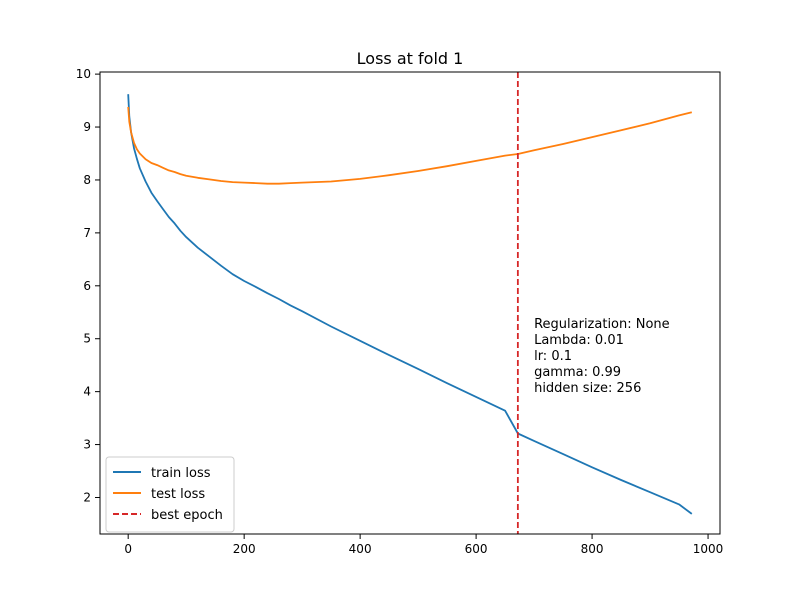 This screenshot has height=605, width=800. Describe the element at coordinates (87, 127) in the screenshot. I see `y-tick-label: 9` at that location.